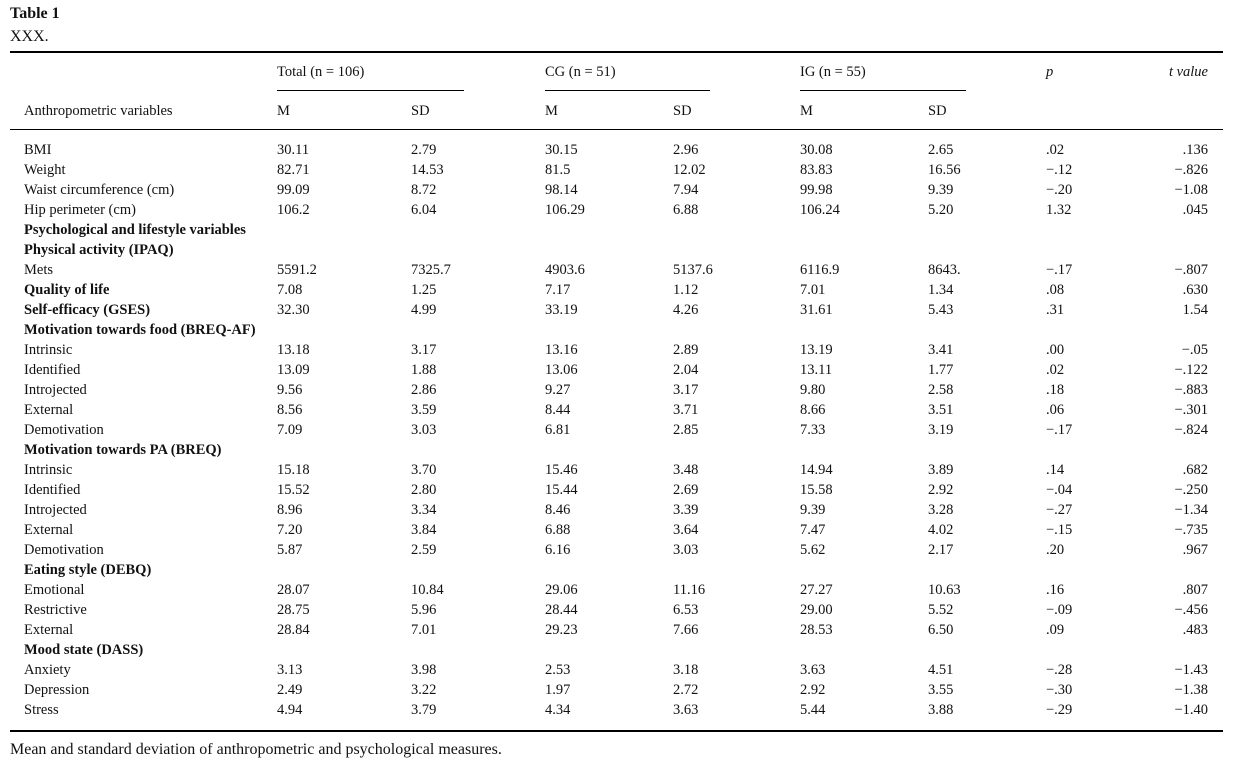 This screenshot has width=1240, height=770. What do you see at coordinates (813, 530) in the screenshot?
I see `table-cell: 7.47` at bounding box center [813, 530].